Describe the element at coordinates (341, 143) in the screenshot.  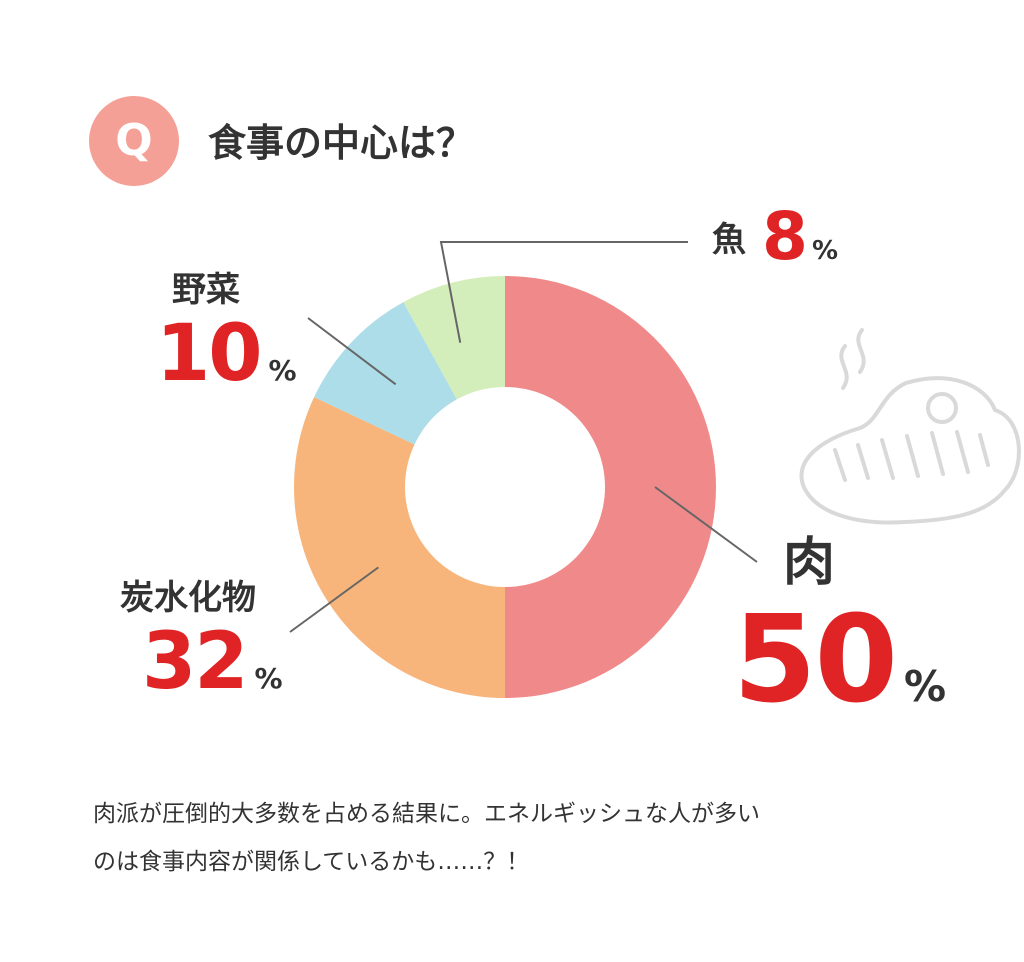
I see `page-title: 食事の中心は？` at that location.